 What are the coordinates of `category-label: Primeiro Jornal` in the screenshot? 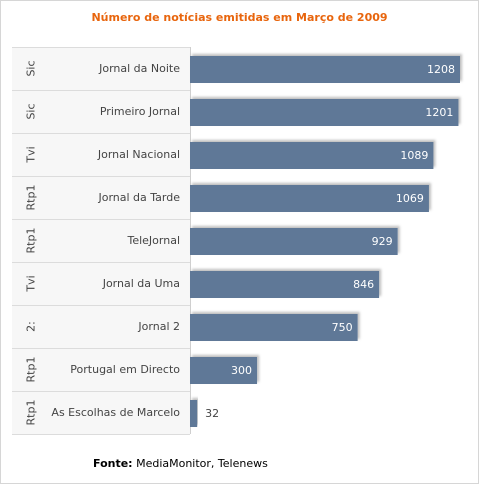 It's located at (140, 111).